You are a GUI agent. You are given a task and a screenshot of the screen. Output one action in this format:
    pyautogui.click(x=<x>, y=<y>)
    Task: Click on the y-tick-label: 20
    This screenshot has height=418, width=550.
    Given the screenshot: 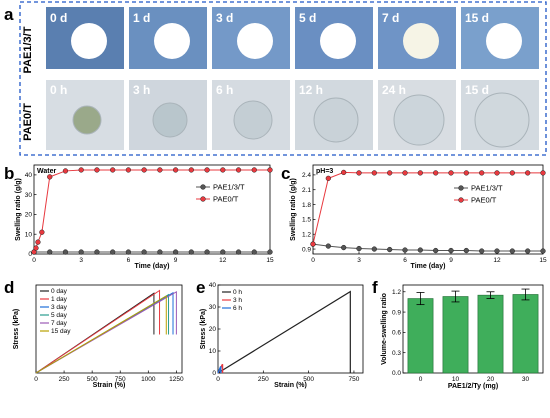 What is the action you would take?
    pyautogui.click(x=213, y=329)
    